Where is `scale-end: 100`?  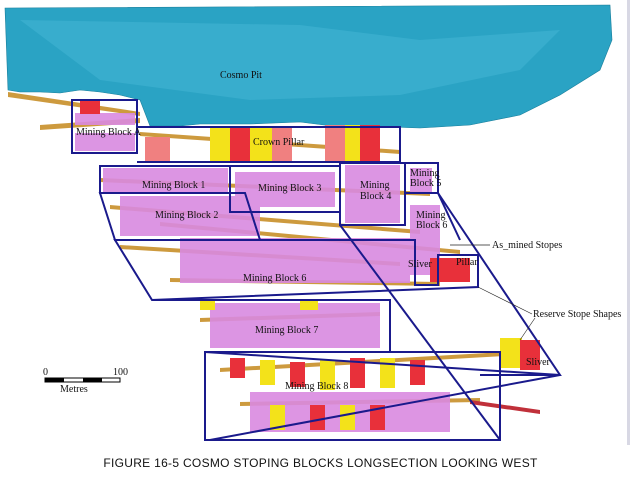
scale-end: 100 is located at coordinates (120, 372).